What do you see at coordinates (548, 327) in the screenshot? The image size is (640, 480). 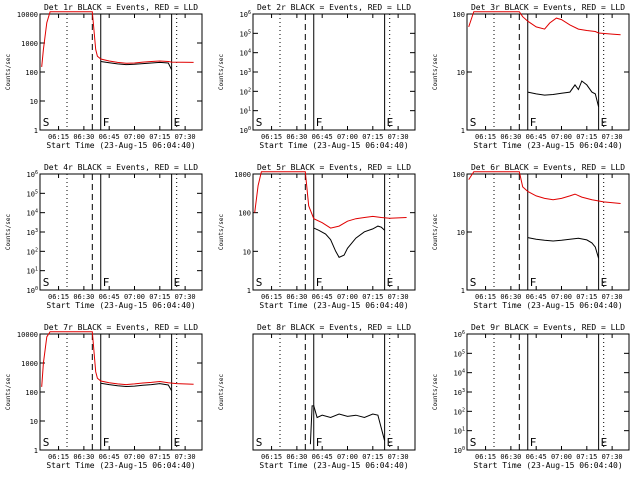 I see `panel-title: Det 9r BLACK = Events, RED = LLD` at bounding box center [548, 327].